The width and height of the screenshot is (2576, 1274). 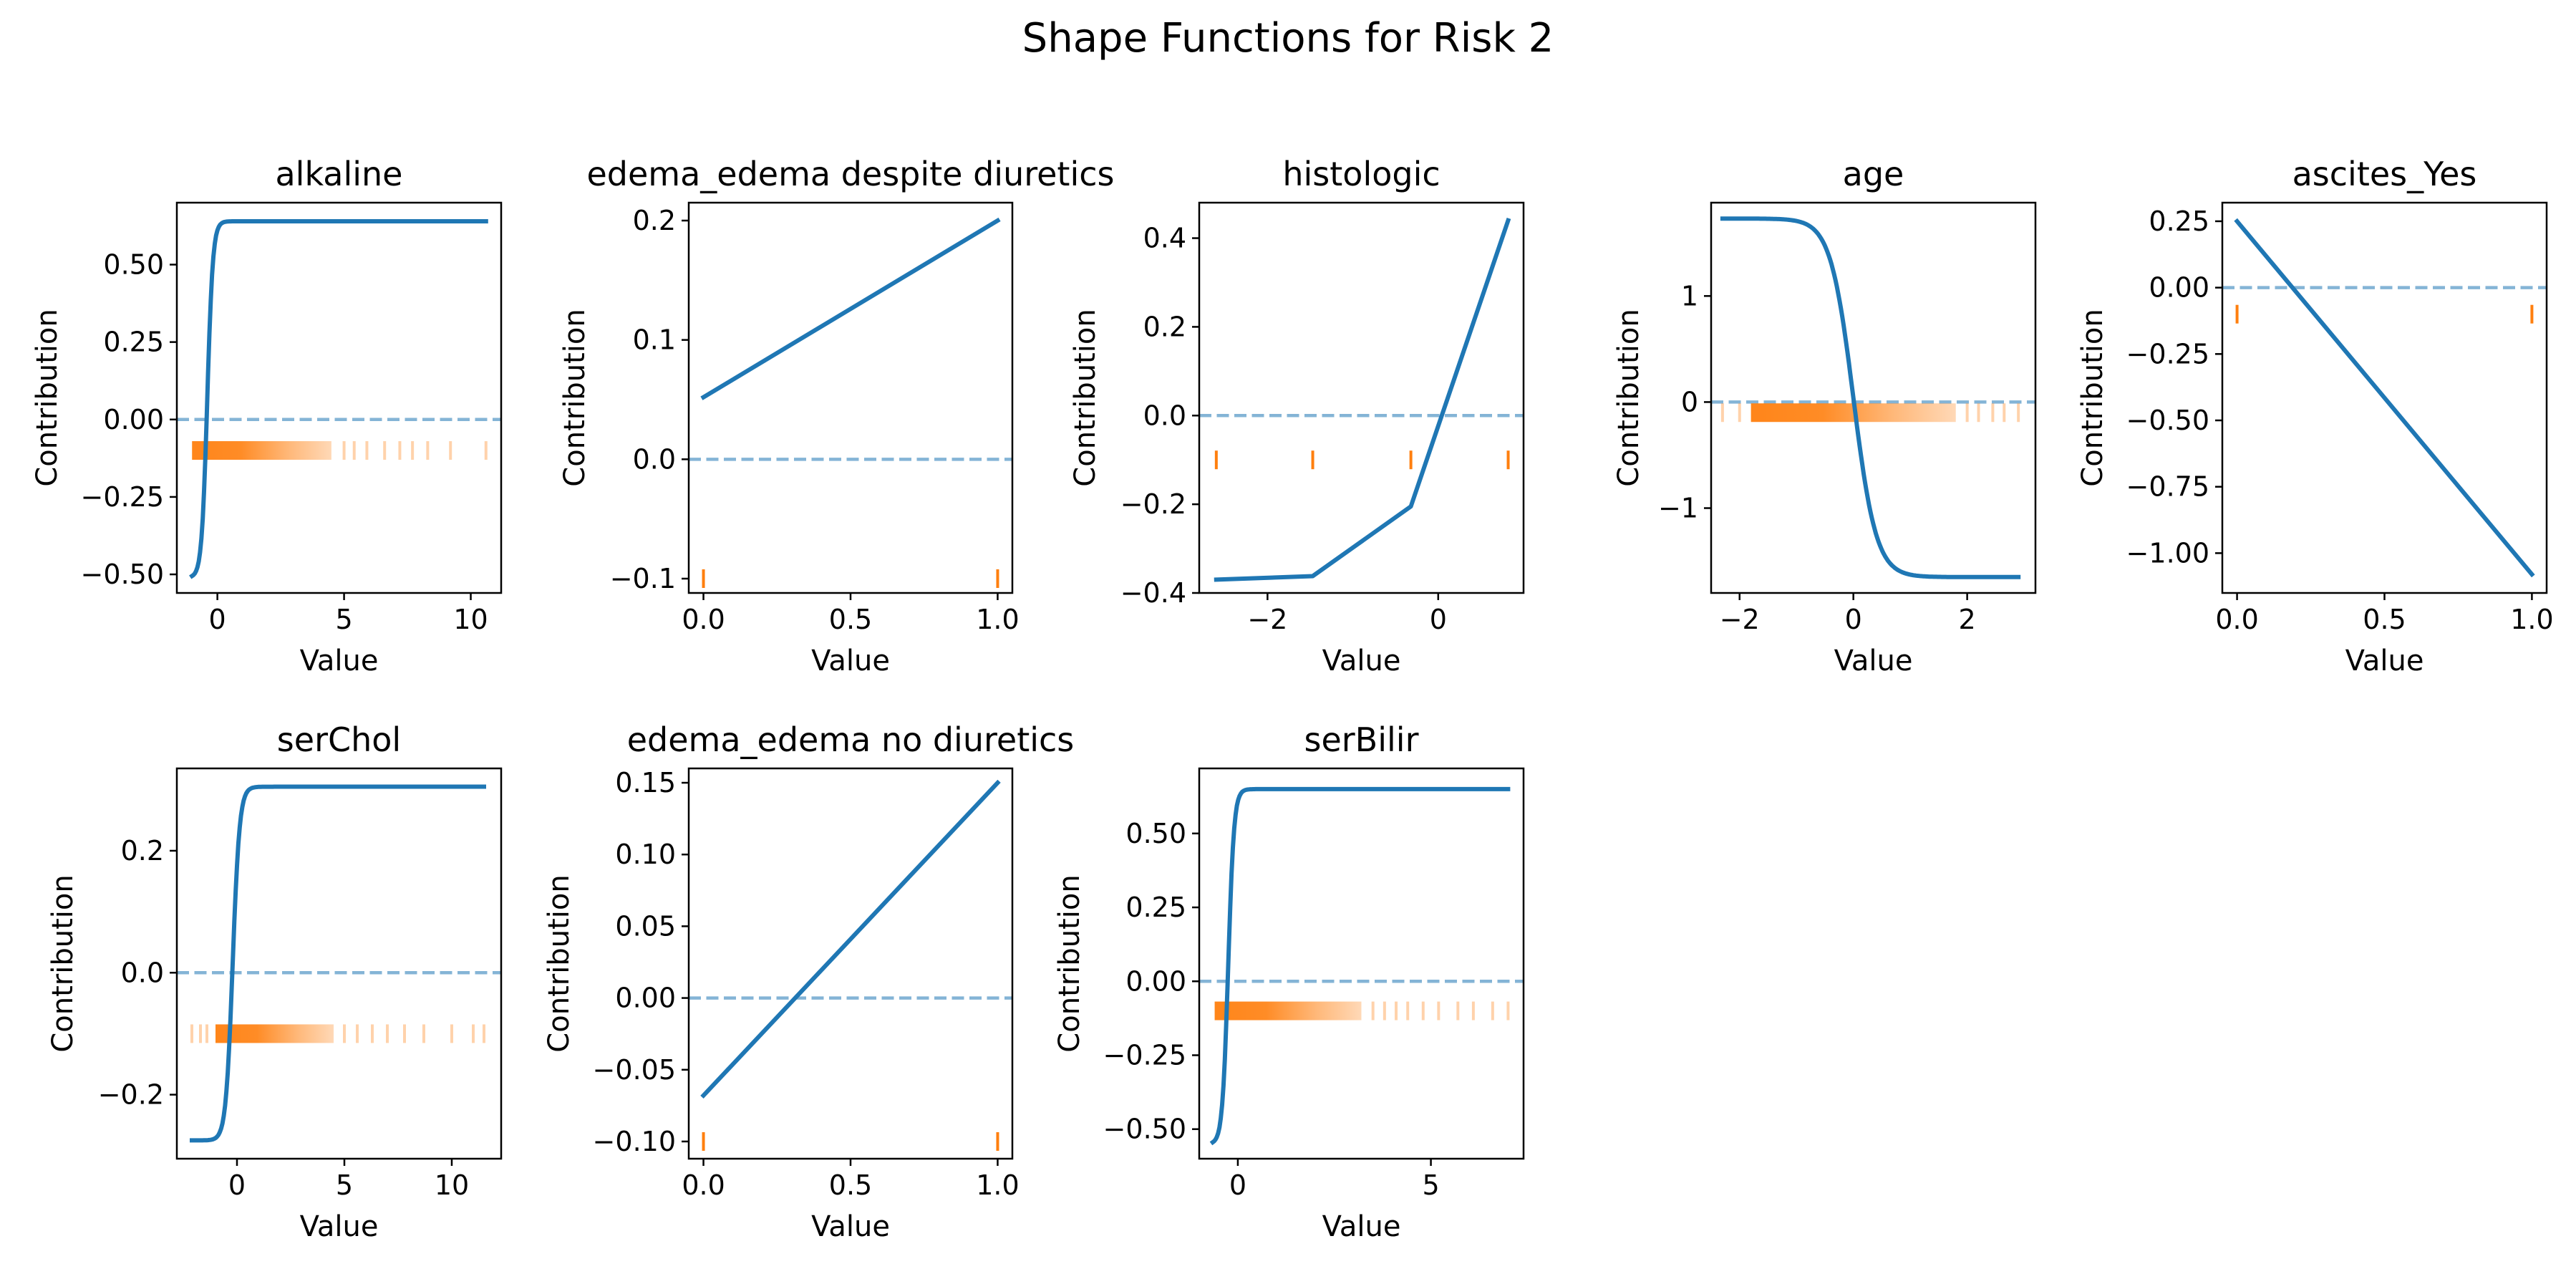 I want to click on y-tick-label-5: 0.25, so click(x=2179, y=221).